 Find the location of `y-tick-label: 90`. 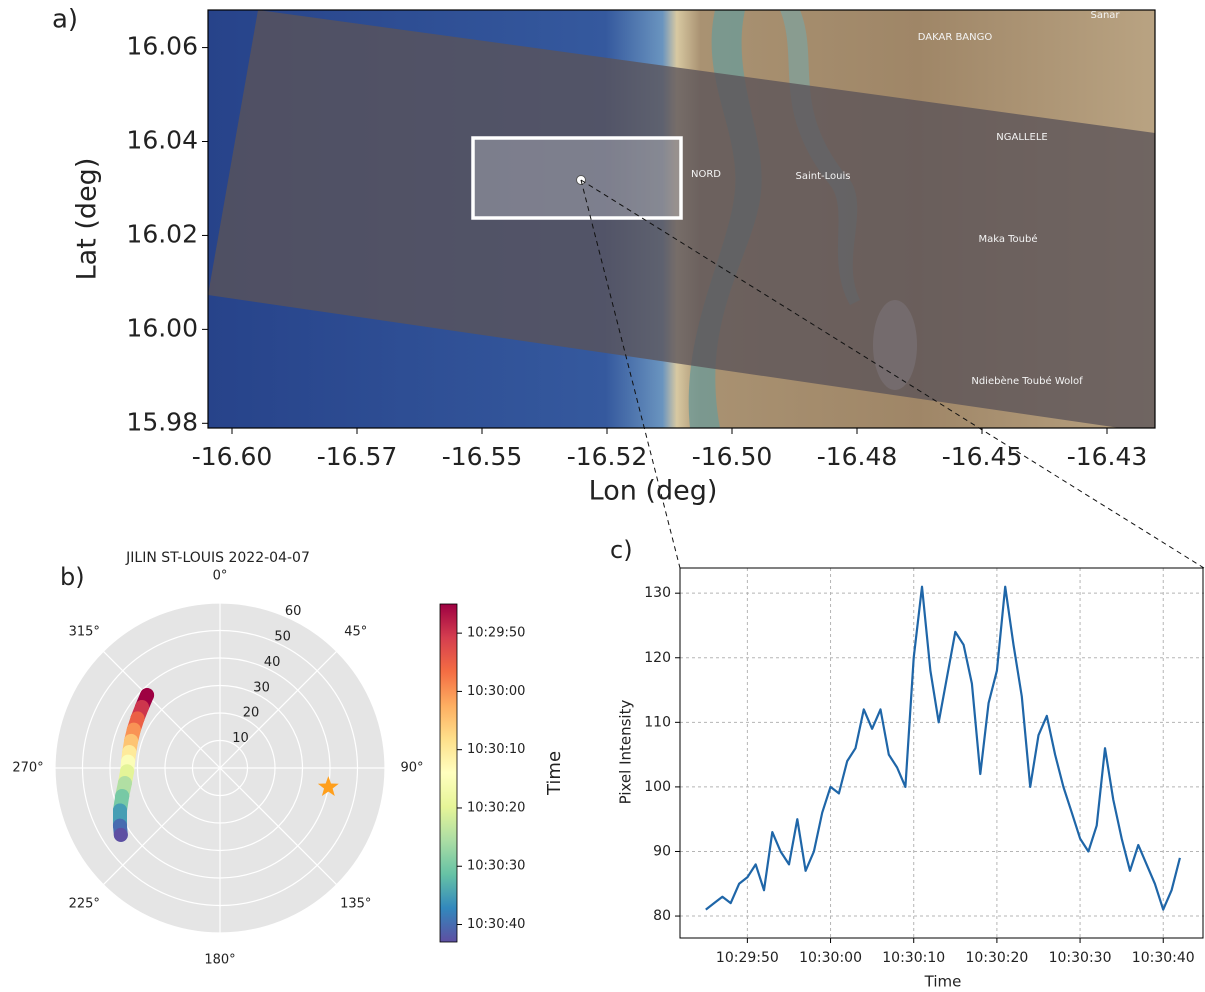

y-tick-label: 90 is located at coordinates (662, 851).